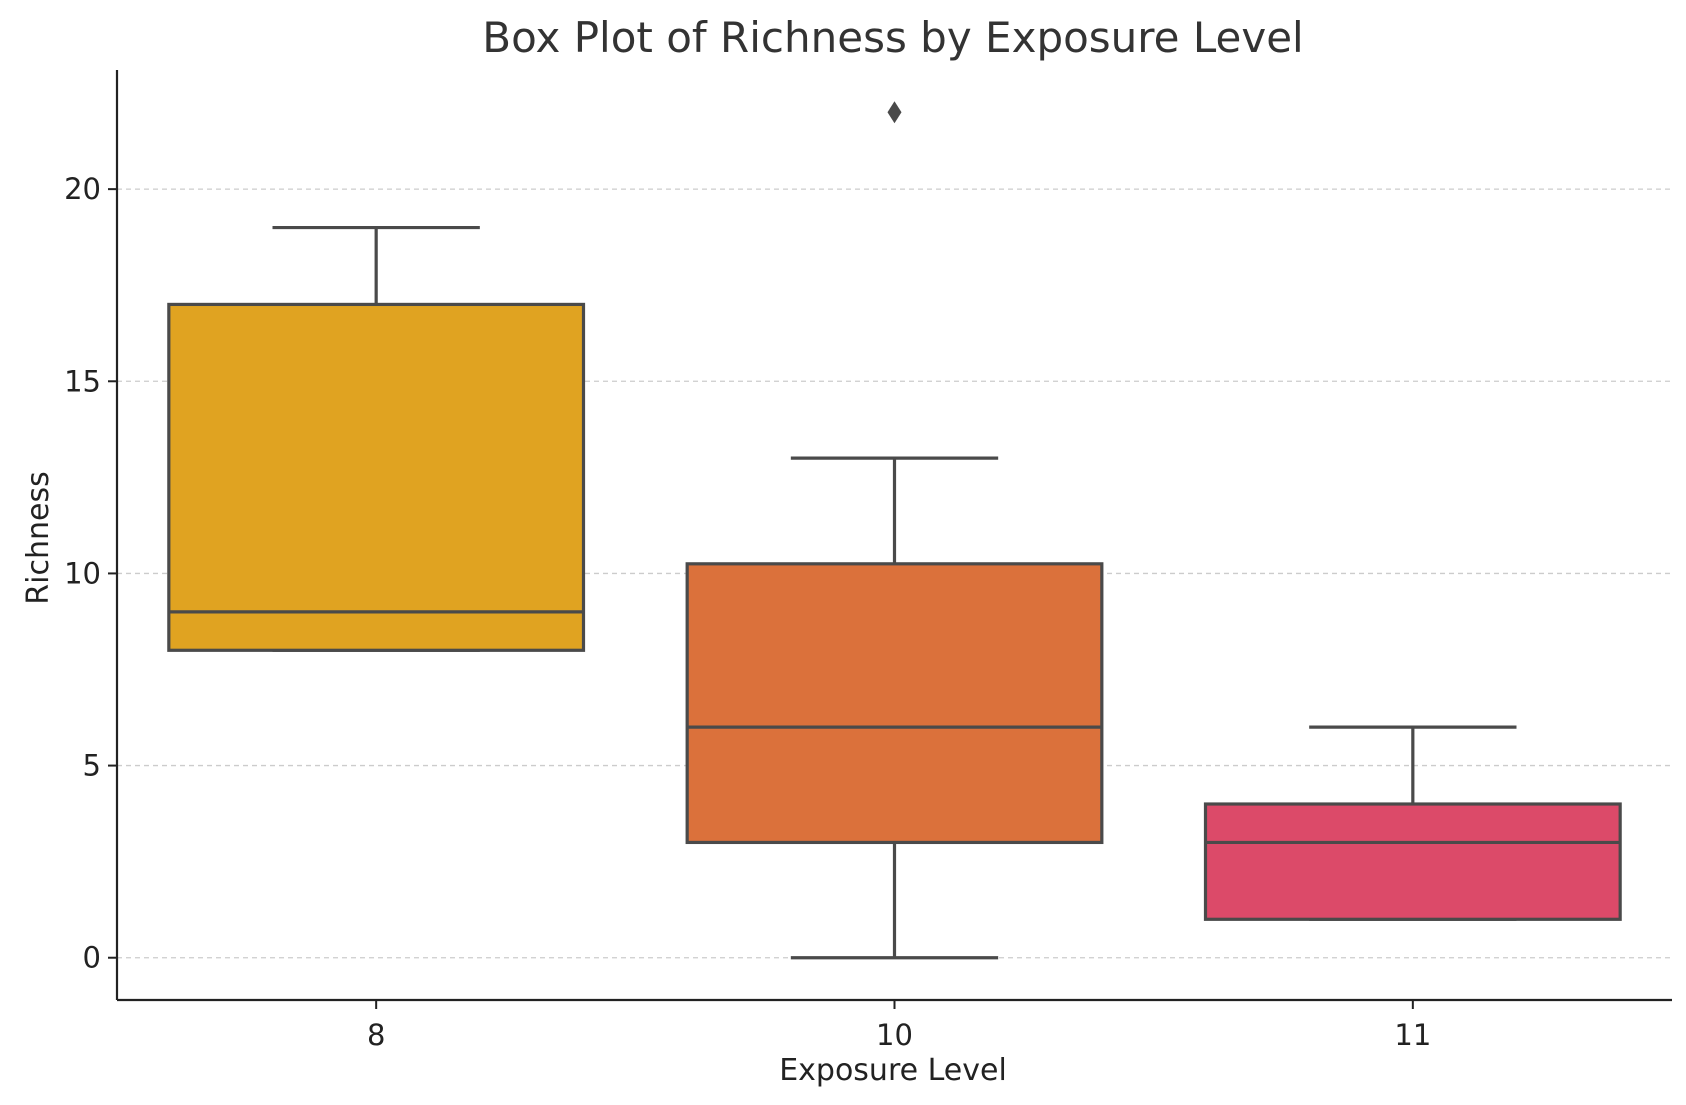 The width and height of the screenshot is (1686, 1105). What do you see at coordinates (82, 189) in the screenshot?
I see `y-tick-label: 20` at bounding box center [82, 189].